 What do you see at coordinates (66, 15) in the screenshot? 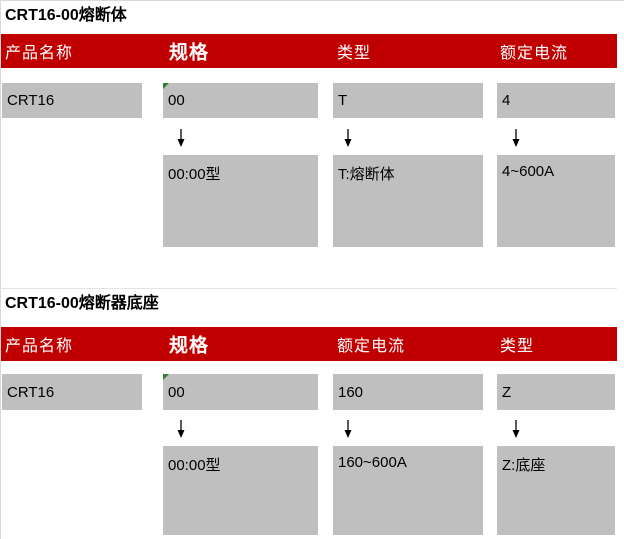
I see `fuse-table-title: CRT16-00熔断体` at bounding box center [66, 15].